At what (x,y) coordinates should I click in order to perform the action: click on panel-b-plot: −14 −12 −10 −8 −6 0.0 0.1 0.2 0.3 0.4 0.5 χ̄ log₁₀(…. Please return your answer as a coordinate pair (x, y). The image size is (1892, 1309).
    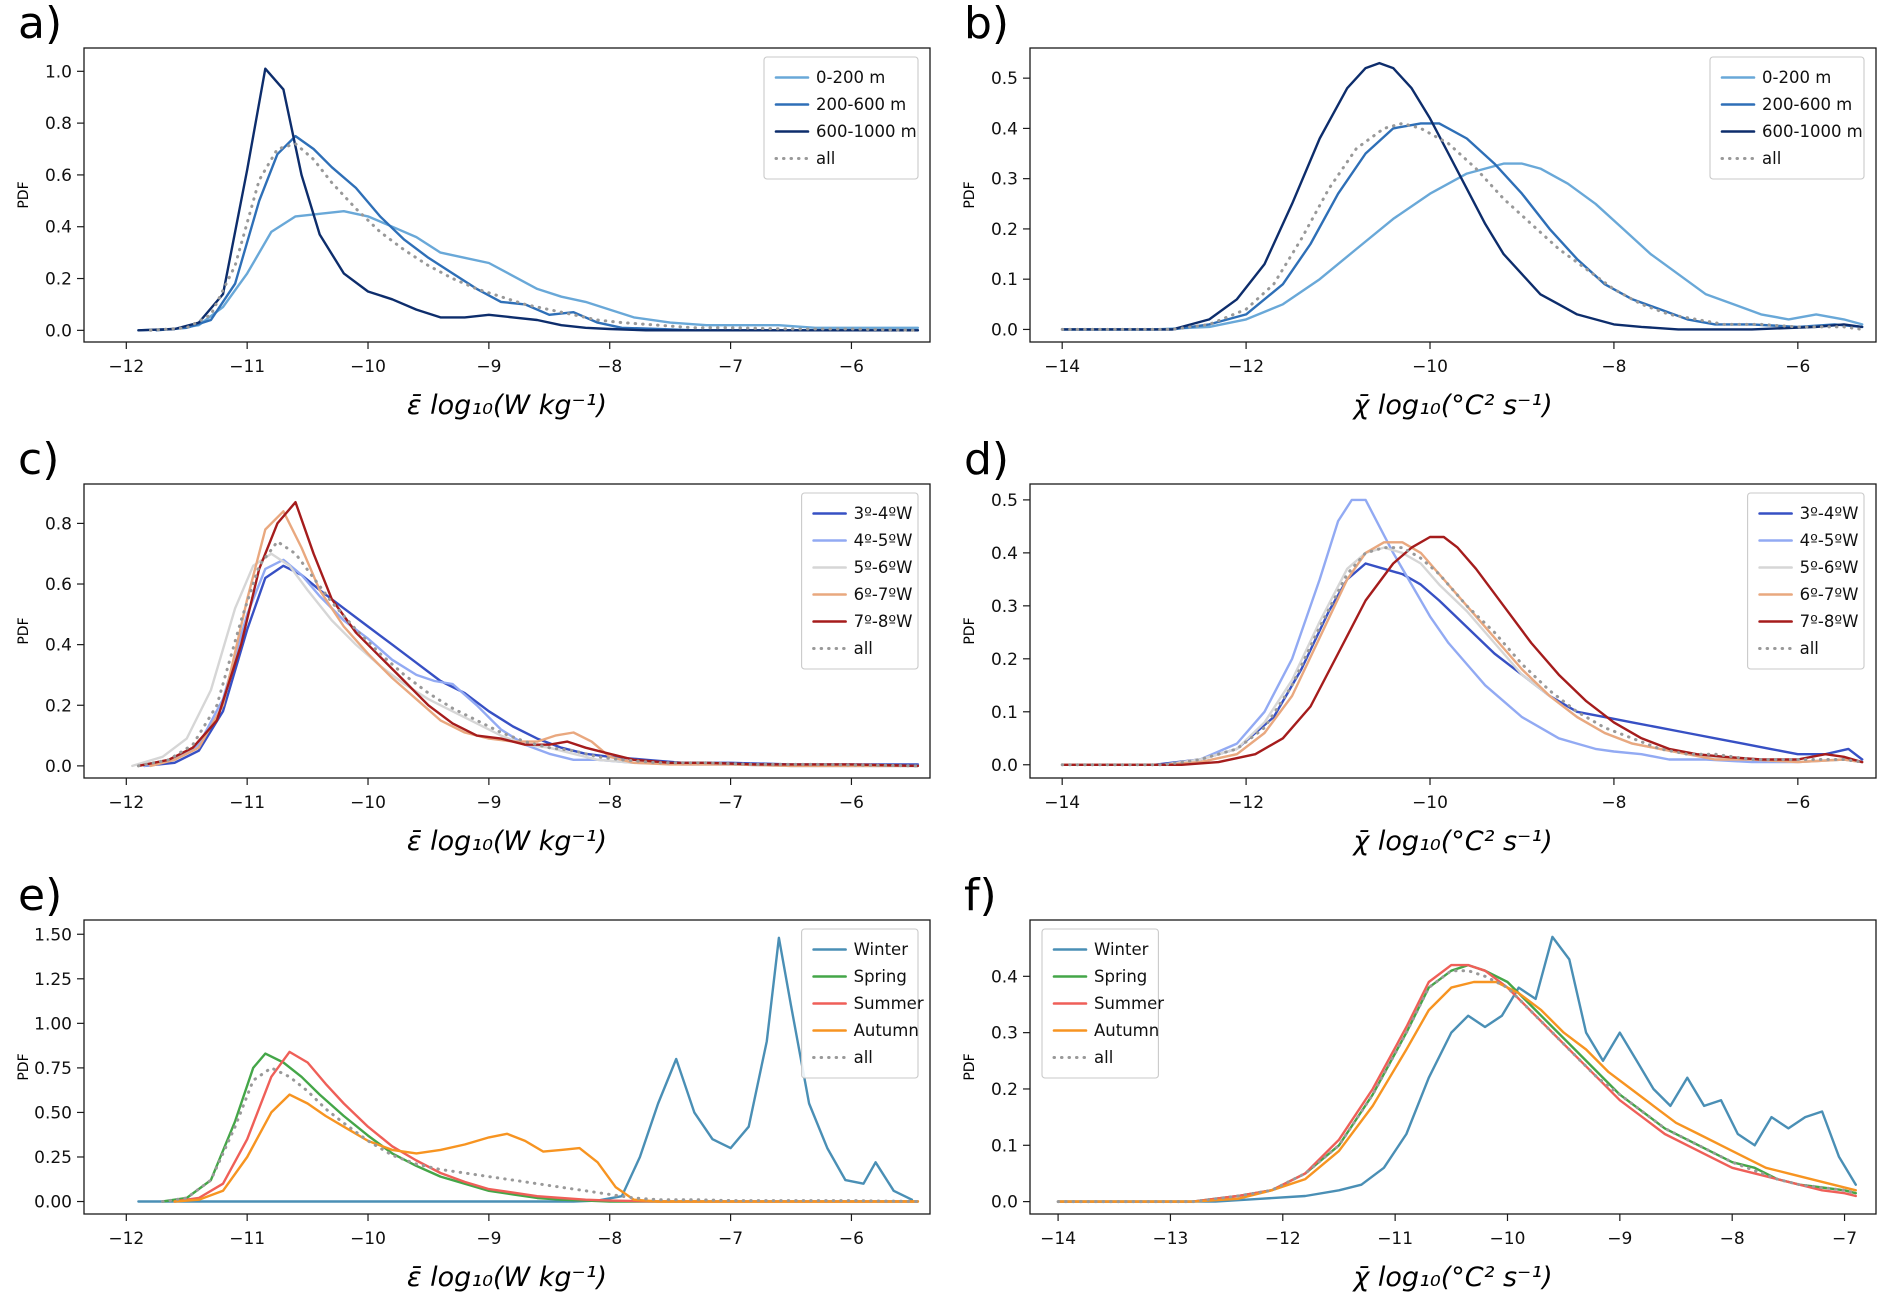
    Looking at the image, I should click on (1419, 234).